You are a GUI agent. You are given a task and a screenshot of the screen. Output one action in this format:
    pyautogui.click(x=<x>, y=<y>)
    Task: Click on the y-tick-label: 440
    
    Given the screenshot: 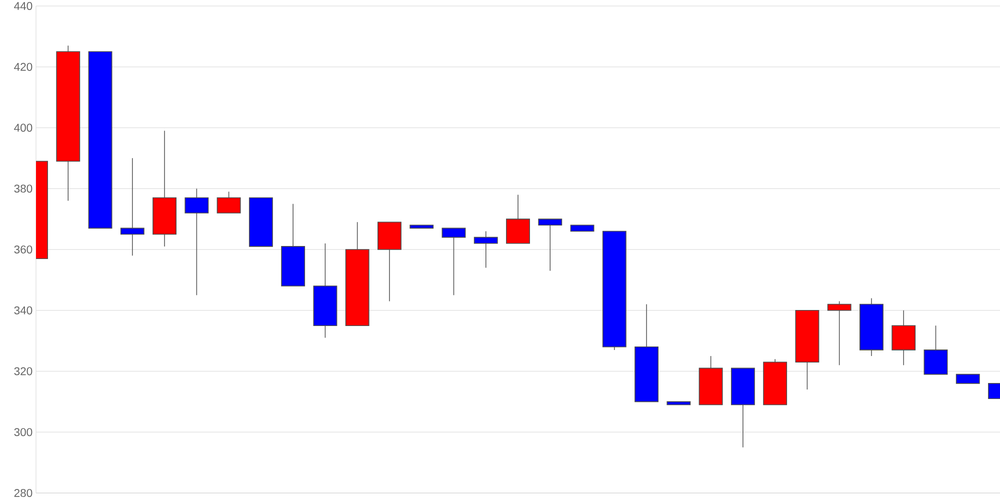 What is the action you would take?
    pyautogui.click(x=23, y=6)
    